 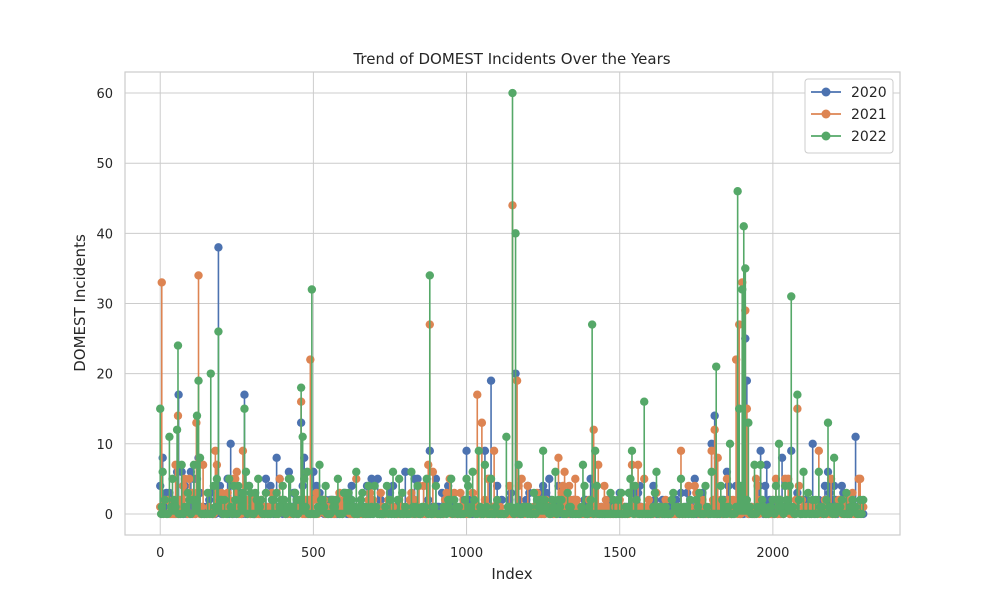 I want to click on y-axis-label: DOMEST Incidents, so click(x=80, y=303).